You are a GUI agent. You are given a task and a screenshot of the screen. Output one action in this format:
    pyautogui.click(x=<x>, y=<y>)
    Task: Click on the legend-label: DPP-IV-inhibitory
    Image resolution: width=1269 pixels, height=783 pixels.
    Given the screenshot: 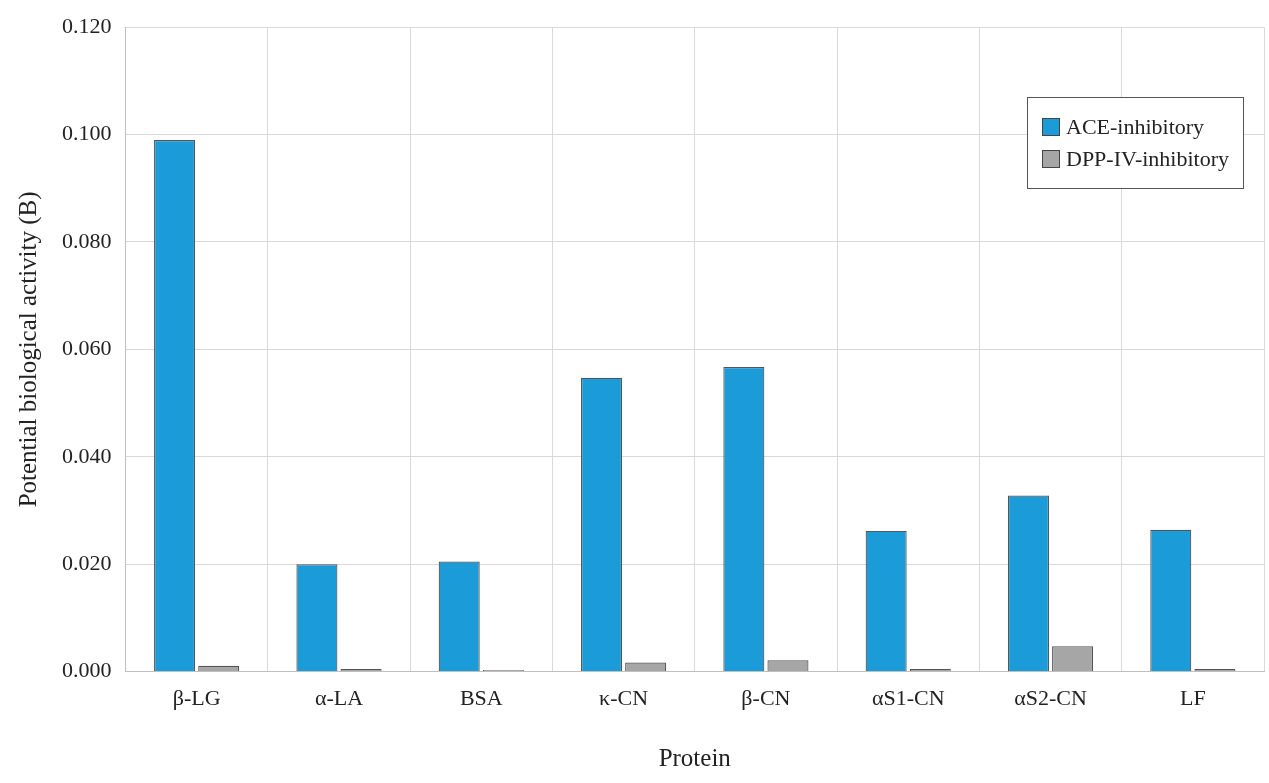 What is the action you would take?
    pyautogui.click(x=1147, y=159)
    